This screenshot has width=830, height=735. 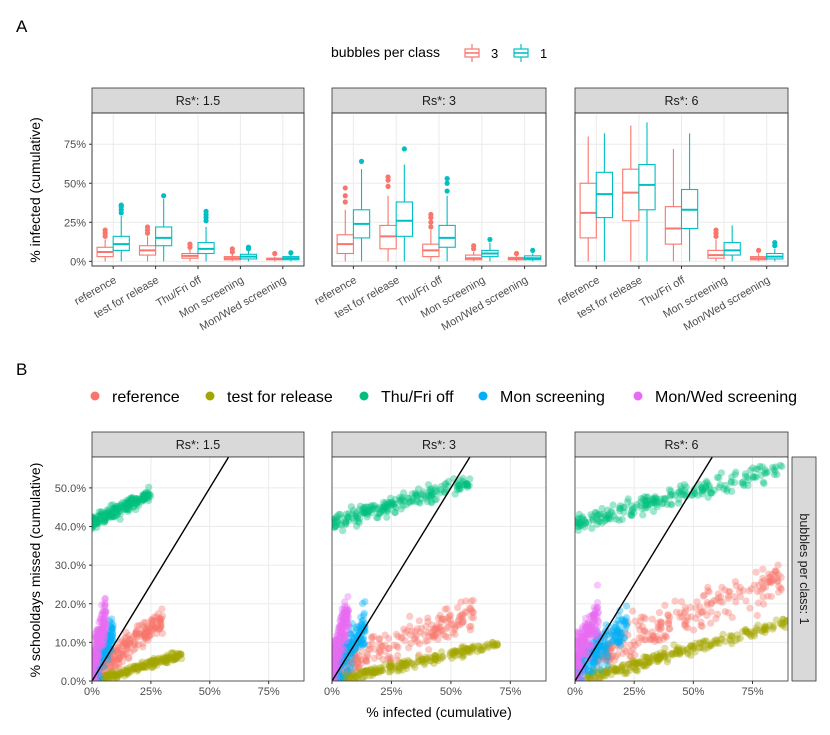 I want to click on strip-background, so click(x=681, y=444).